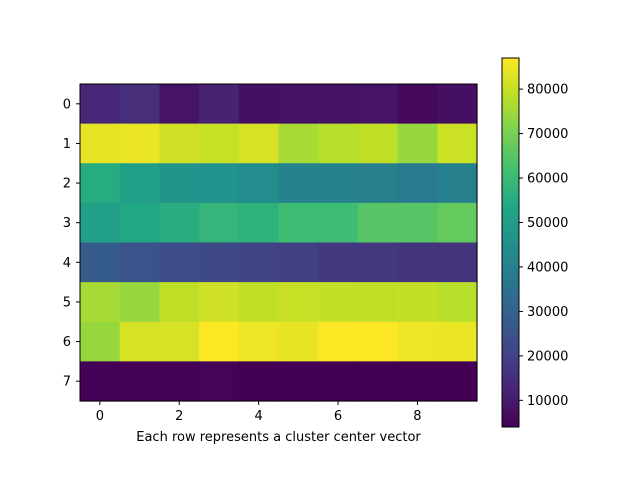 Image resolution: width=640 pixels, height=480 pixels. I want to click on y-tick-label: 7, so click(67, 382).